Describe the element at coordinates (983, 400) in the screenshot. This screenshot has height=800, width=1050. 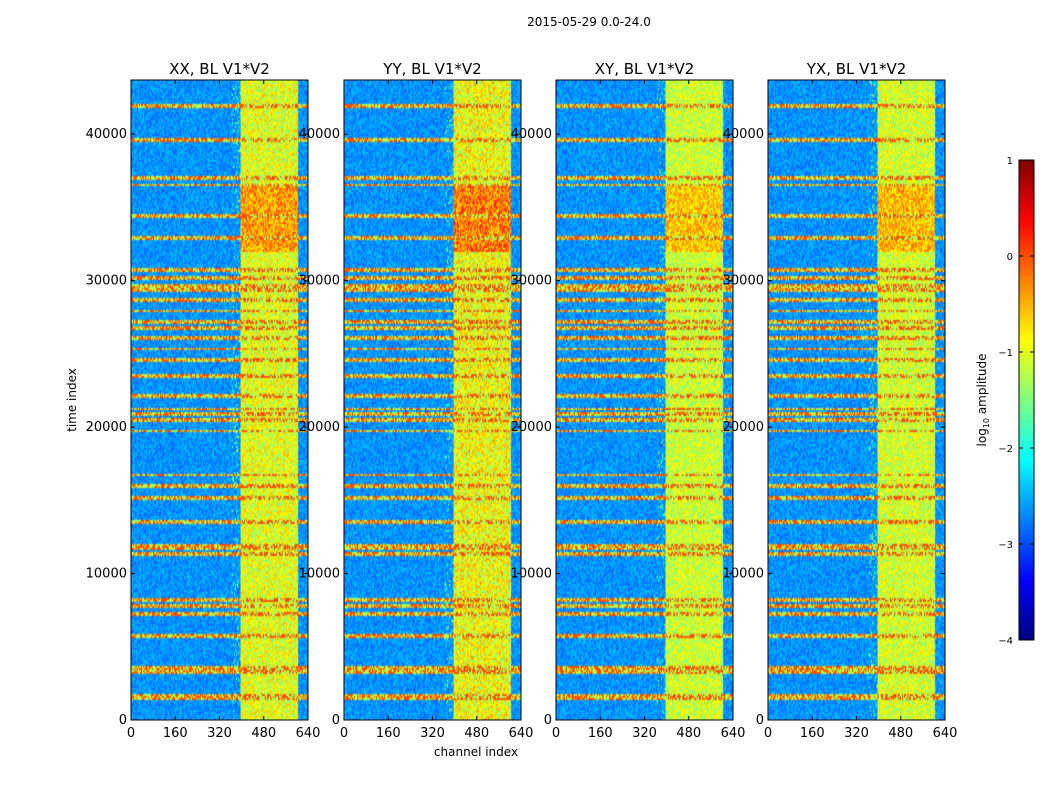
I see `colorbar-label: log10 amplitude` at that location.